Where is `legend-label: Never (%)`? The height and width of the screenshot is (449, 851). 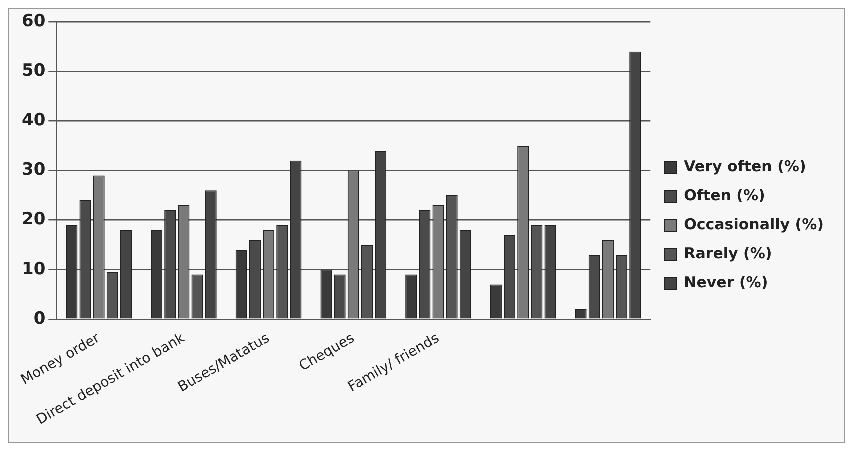 legend-label: Never (%) is located at coordinates (726, 282).